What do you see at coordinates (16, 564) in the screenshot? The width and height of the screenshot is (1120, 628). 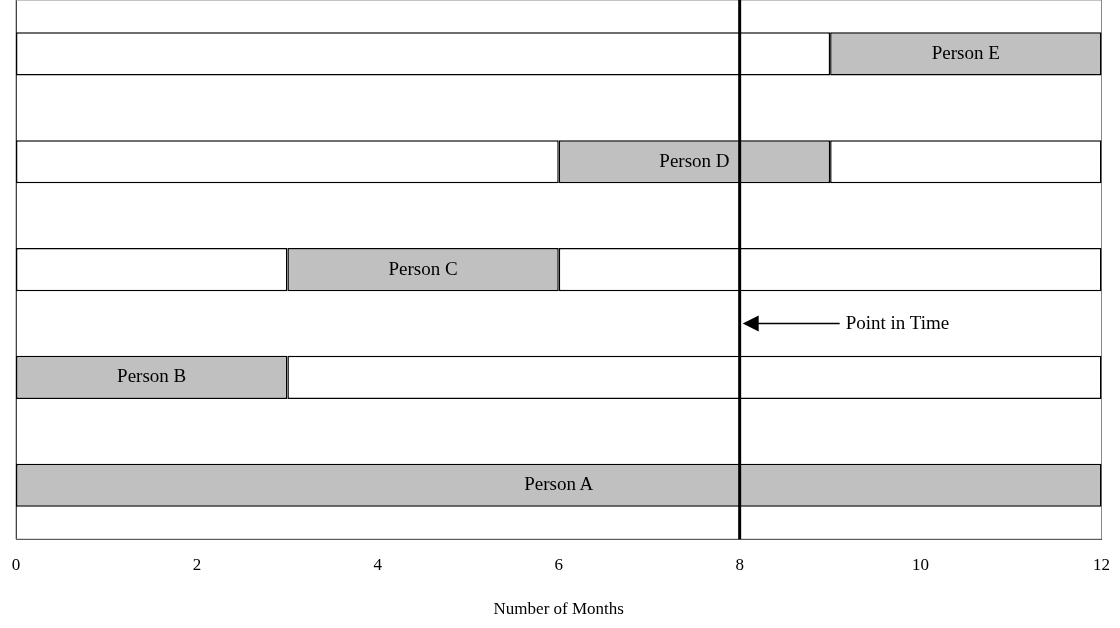 I see `x-tick-label: 0` at bounding box center [16, 564].